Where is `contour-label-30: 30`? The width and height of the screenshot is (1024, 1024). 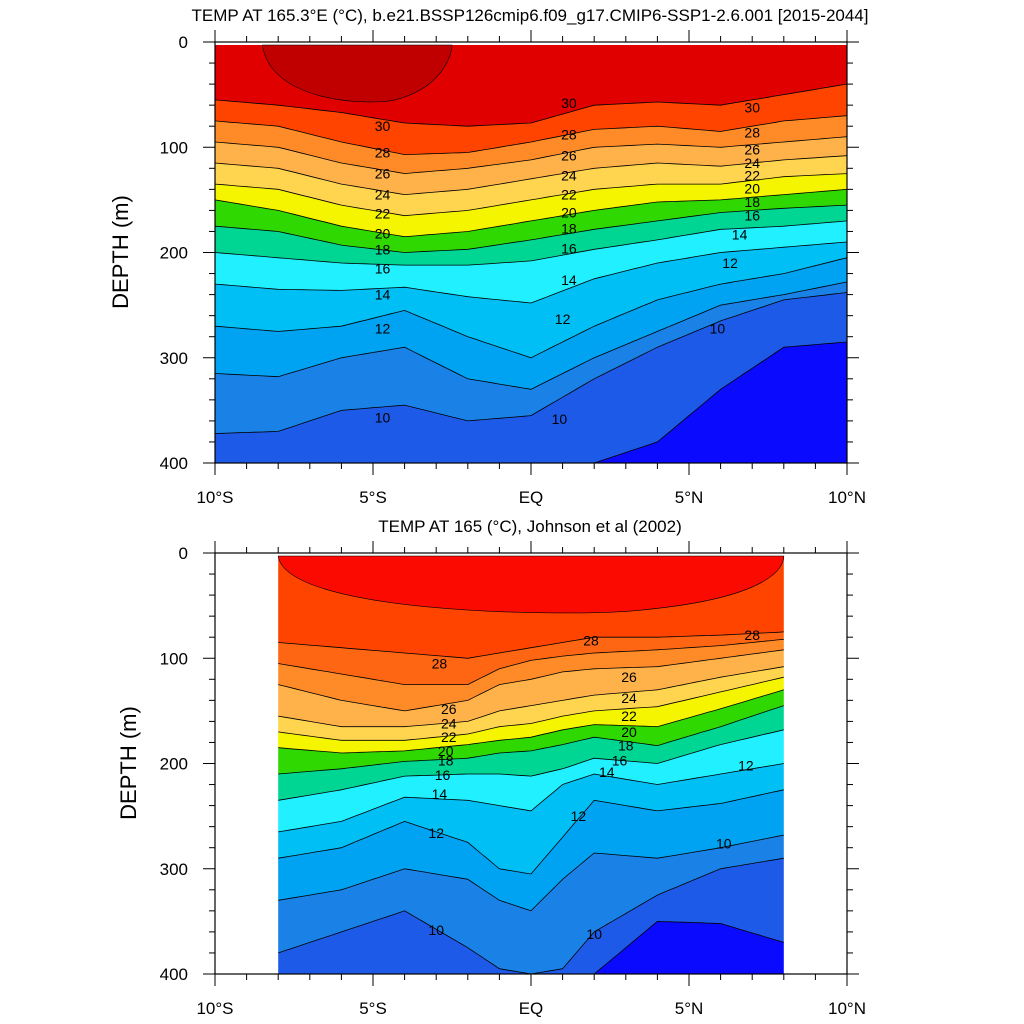 contour-label-30: 30 is located at coordinates (569, 103).